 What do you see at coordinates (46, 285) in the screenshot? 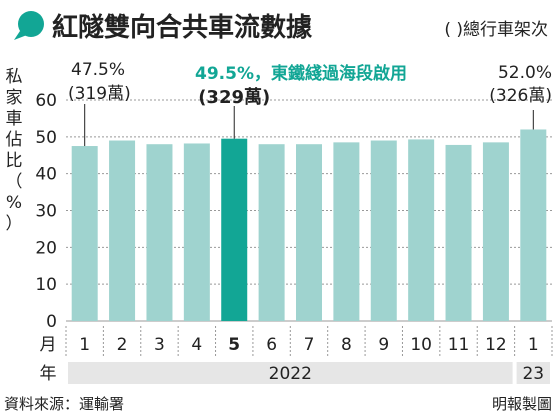
I see `y-tick-label: 10` at bounding box center [46, 285].